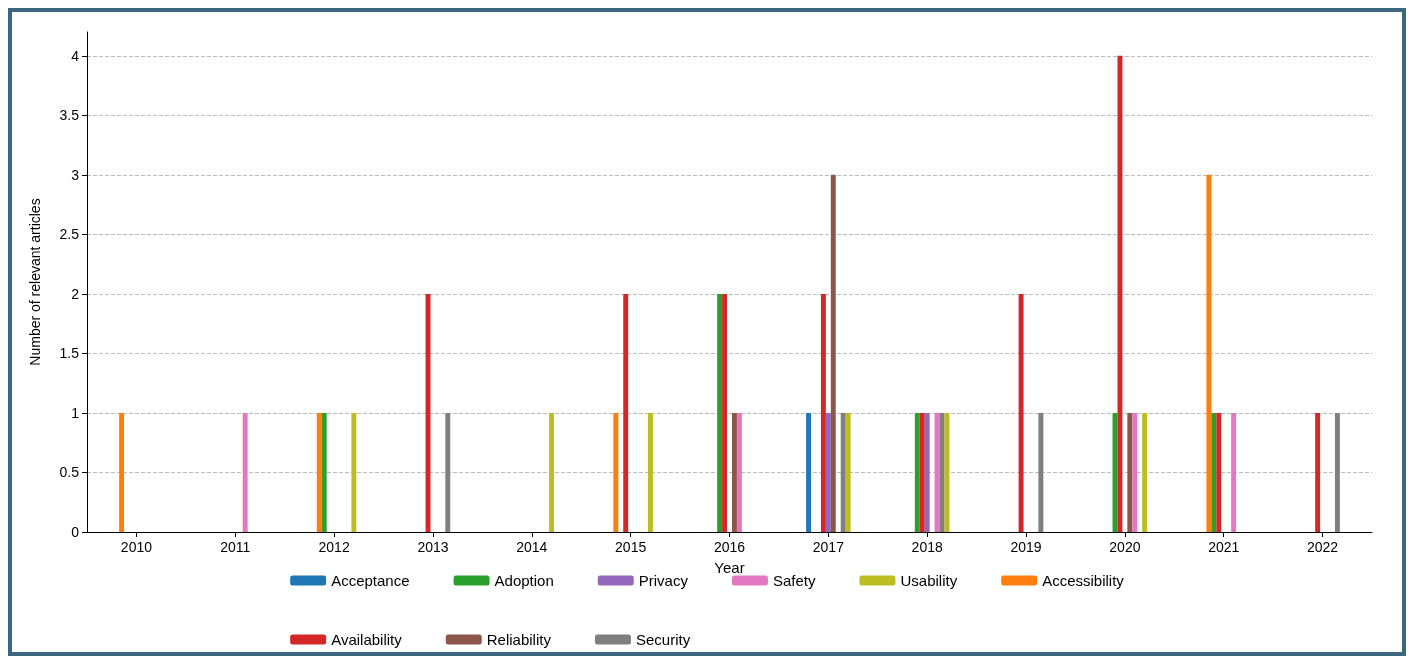  I want to click on x-tick-label: 2021, so click(1224, 547).